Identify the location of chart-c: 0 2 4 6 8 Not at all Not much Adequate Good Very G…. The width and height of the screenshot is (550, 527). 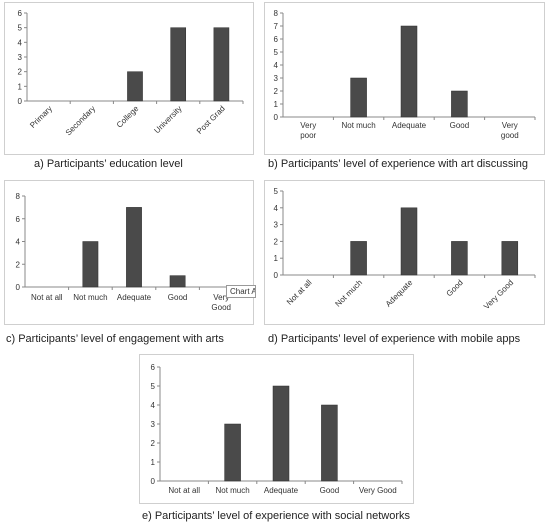
(130, 252).